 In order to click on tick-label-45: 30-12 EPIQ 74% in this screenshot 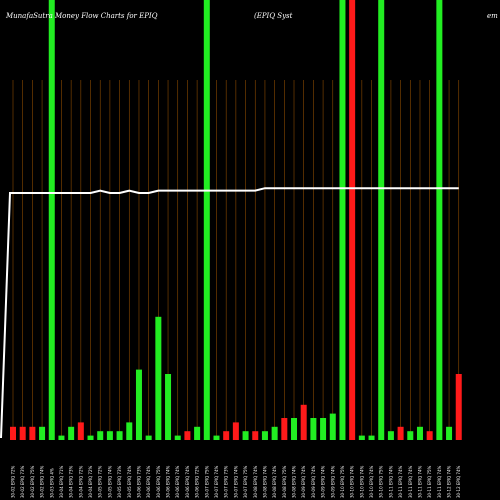, I will do `click(449, 481)`.